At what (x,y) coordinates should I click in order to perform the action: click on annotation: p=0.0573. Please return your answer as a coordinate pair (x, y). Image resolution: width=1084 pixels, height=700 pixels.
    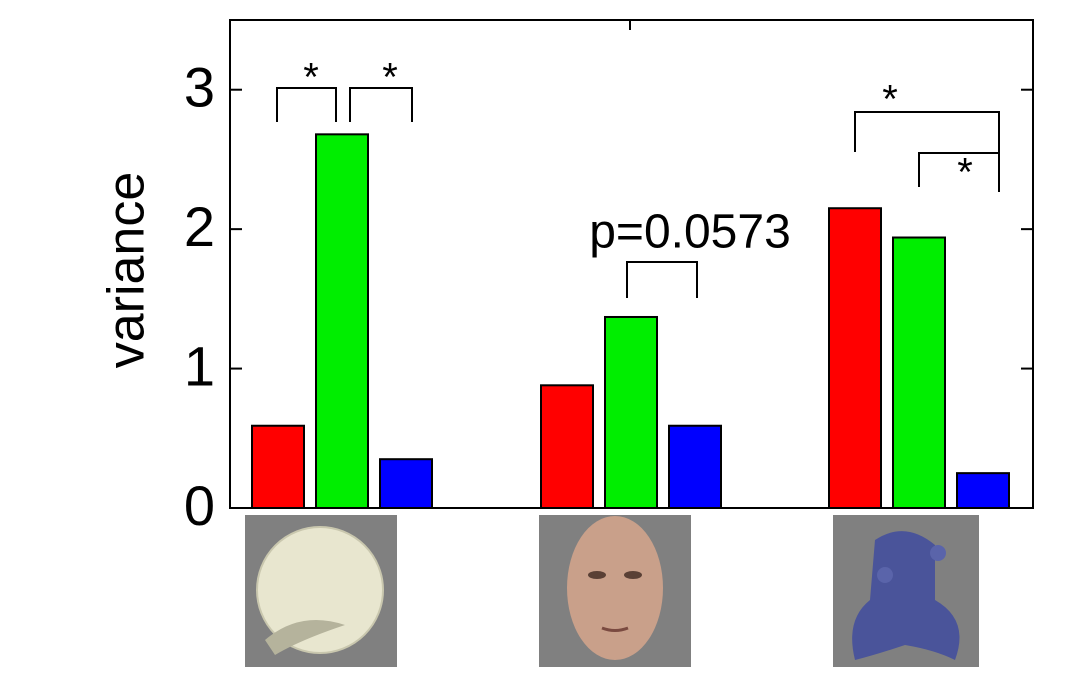
    Looking at the image, I should click on (690, 232).